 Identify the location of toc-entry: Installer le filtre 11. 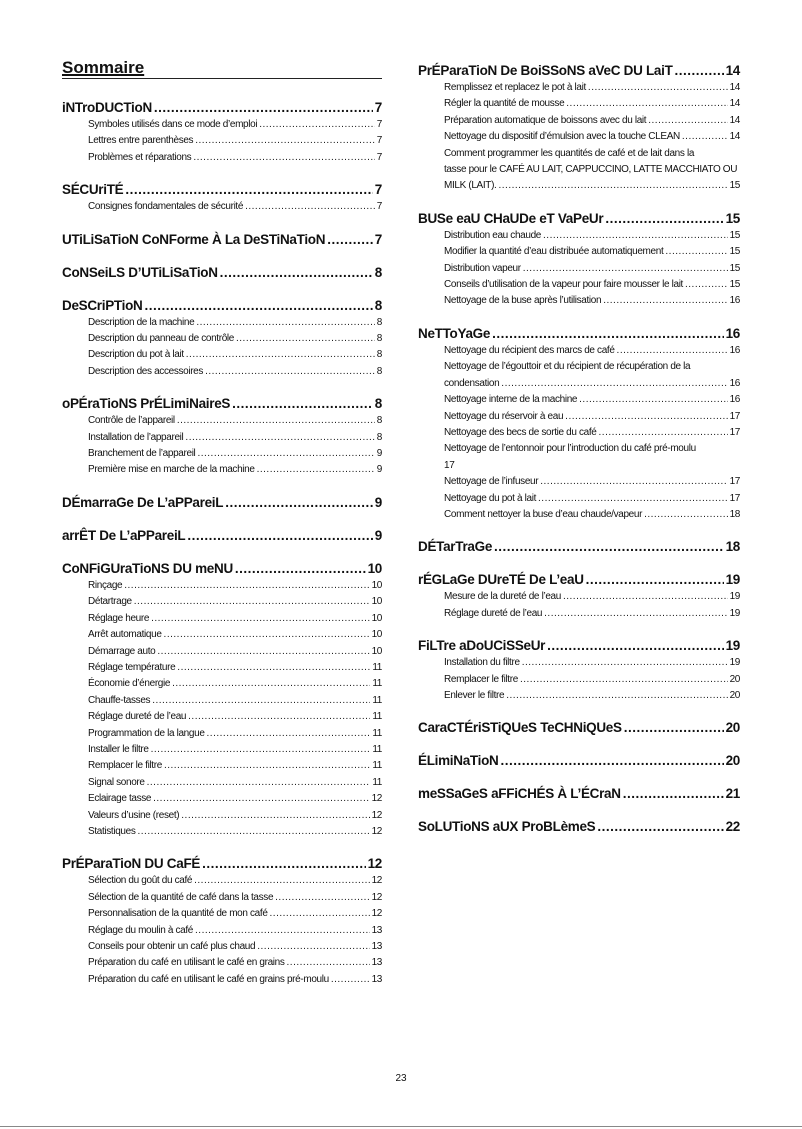
(235, 750).